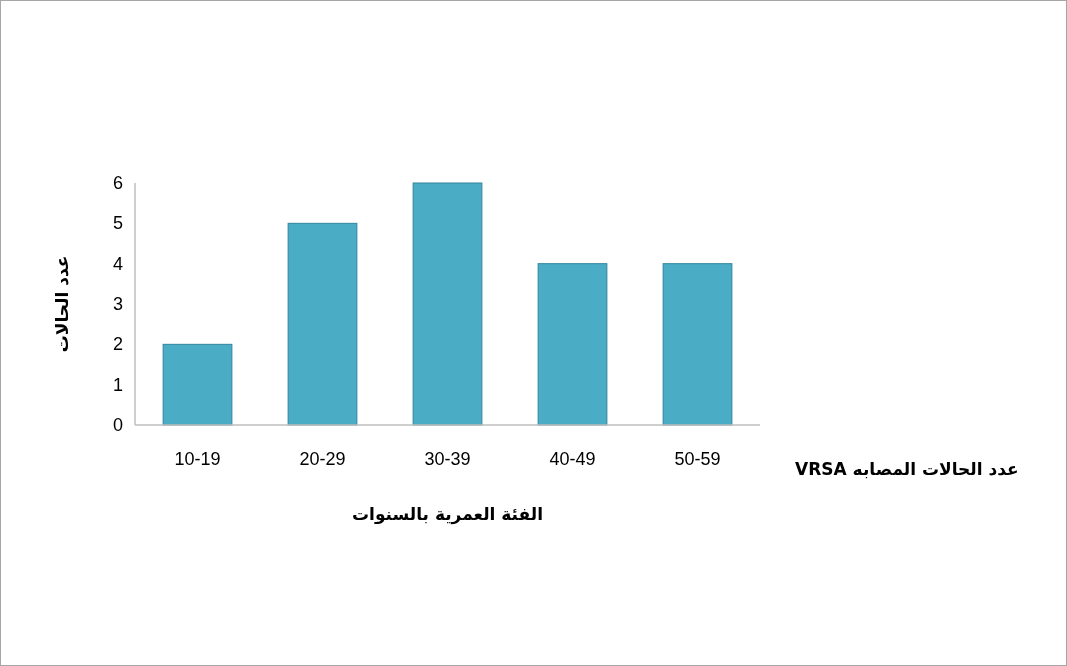 The image size is (1067, 666). Describe the element at coordinates (697, 459) in the screenshot. I see `x-tick-label: 50-59` at that location.